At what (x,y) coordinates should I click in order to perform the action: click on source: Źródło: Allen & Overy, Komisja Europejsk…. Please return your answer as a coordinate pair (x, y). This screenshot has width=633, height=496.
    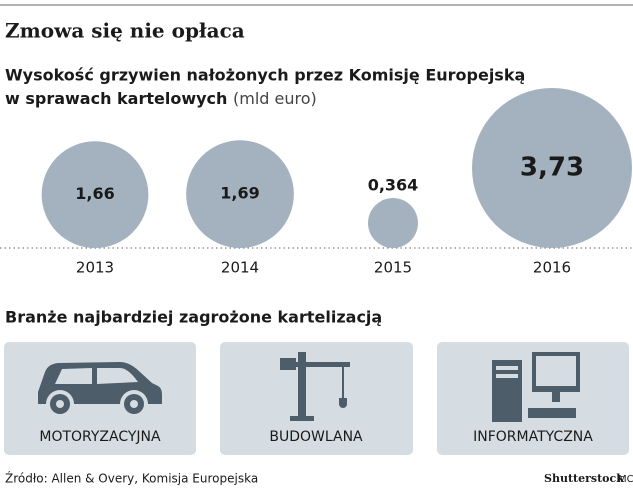
    Looking at the image, I should click on (131, 478).